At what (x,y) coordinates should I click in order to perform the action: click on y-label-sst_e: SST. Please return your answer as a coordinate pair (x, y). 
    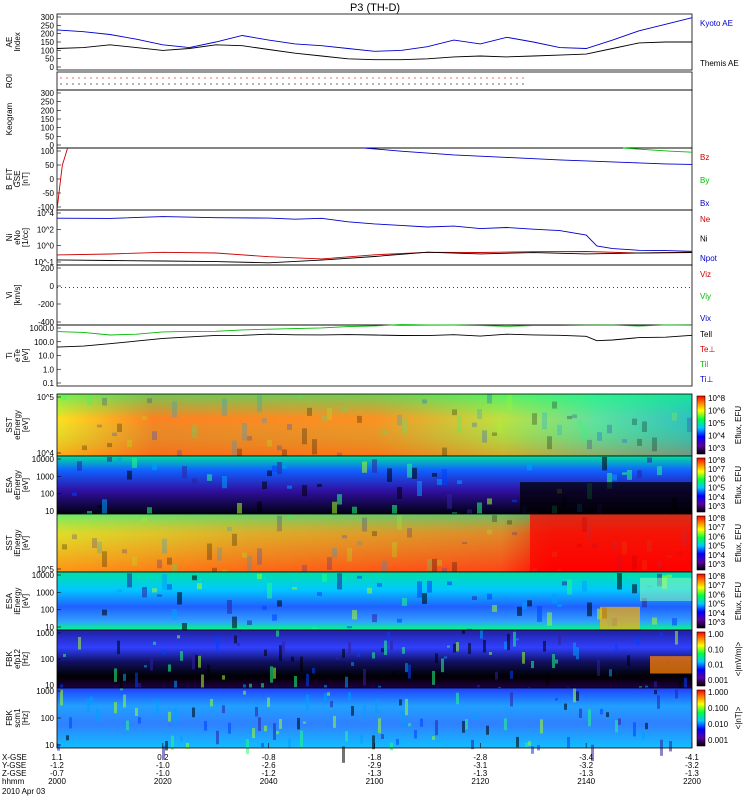
    Looking at the image, I should click on (9, 425).